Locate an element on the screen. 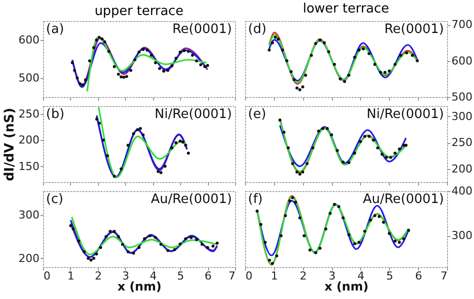  y2-tick-label: 250 is located at coordinates (462, 143).